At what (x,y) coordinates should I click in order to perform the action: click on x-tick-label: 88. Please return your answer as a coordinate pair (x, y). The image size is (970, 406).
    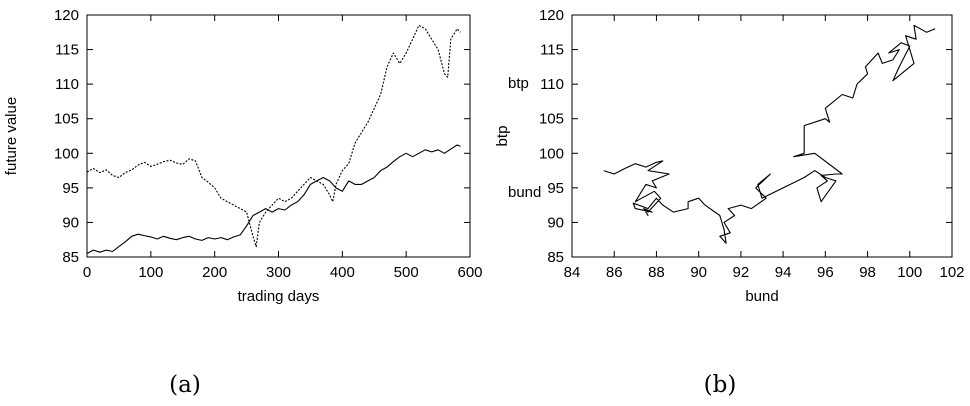
    Looking at the image, I should click on (656, 272).